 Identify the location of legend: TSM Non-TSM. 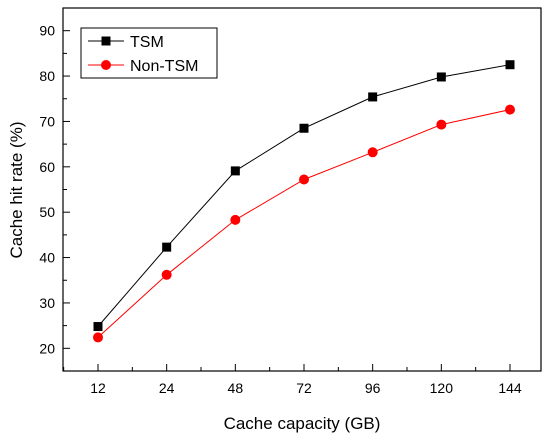
(149, 53).